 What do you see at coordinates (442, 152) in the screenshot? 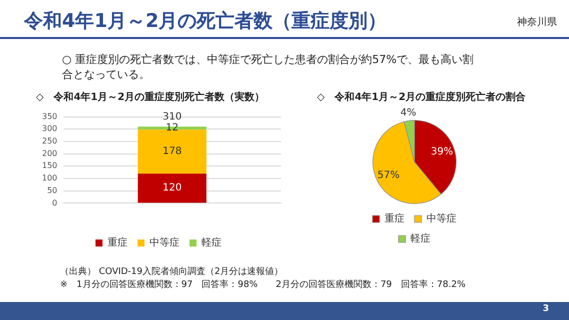
I see `data-label: 39%` at bounding box center [442, 152].